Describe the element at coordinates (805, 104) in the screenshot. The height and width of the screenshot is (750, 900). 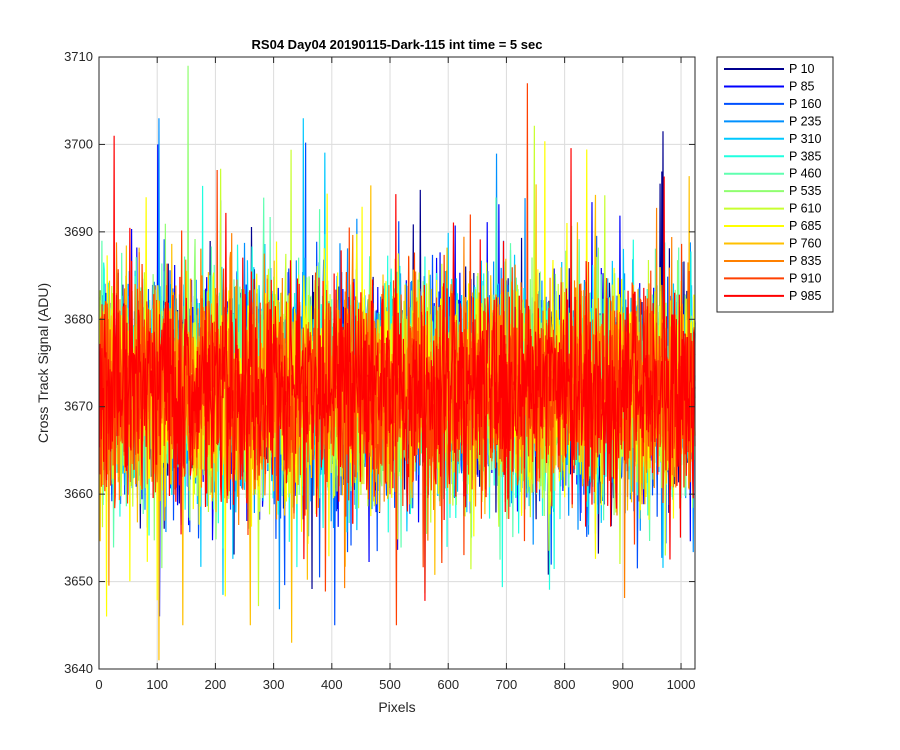
I see `legend-label: P 160` at that location.